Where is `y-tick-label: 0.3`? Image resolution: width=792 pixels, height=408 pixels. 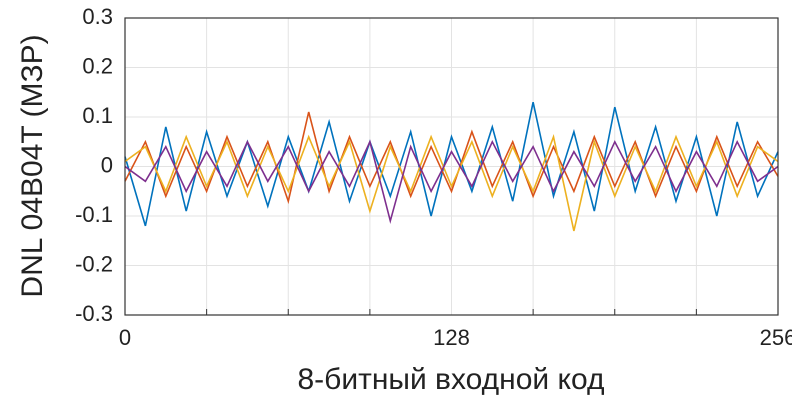 y-tick-label: 0.3 is located at coordinates (97, 16).